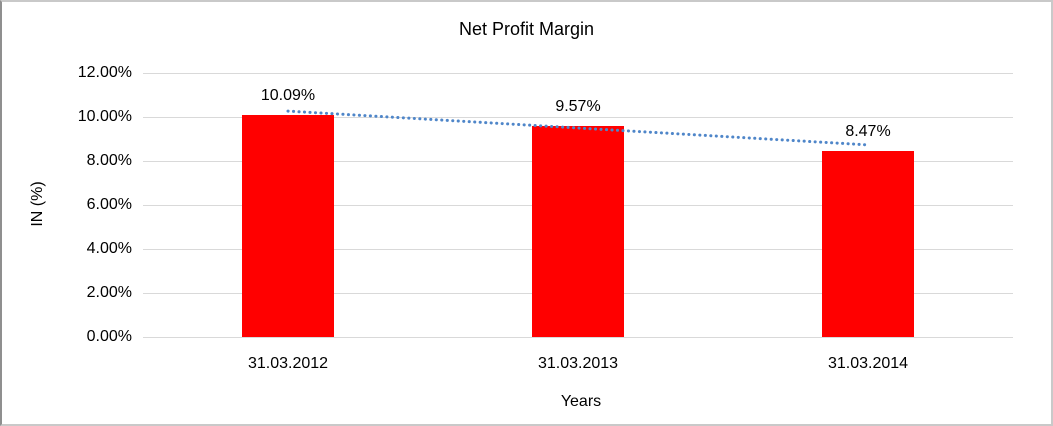 The height and width of the screenshot is (426, 1053). I want to click on bar-31.03.2014, so click(868, 244).